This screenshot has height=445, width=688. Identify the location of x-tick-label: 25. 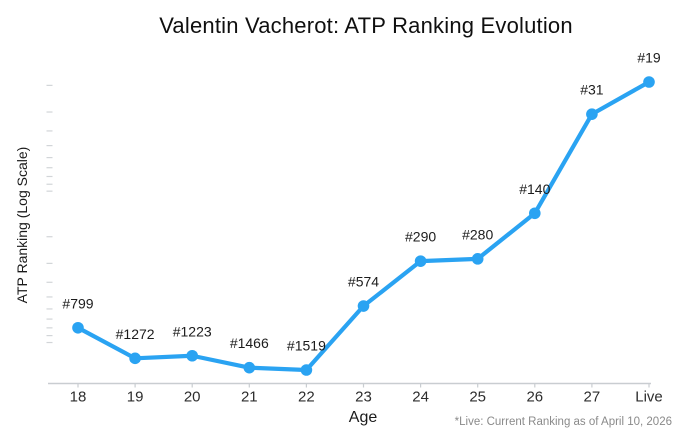
(477, 397).